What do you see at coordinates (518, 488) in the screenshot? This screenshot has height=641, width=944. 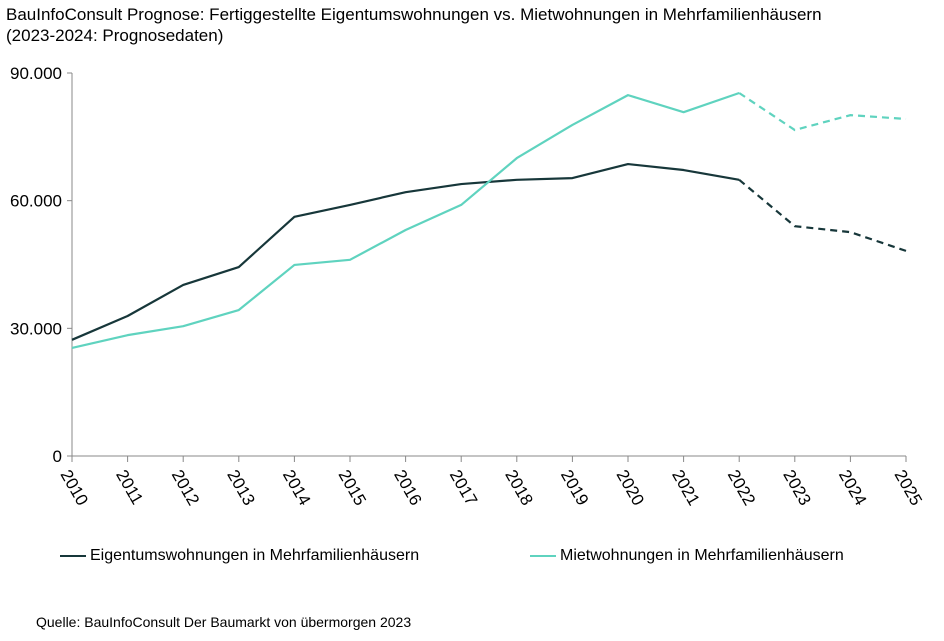 I see `x-tick-label: 2018` at bounding box center [518, 488].